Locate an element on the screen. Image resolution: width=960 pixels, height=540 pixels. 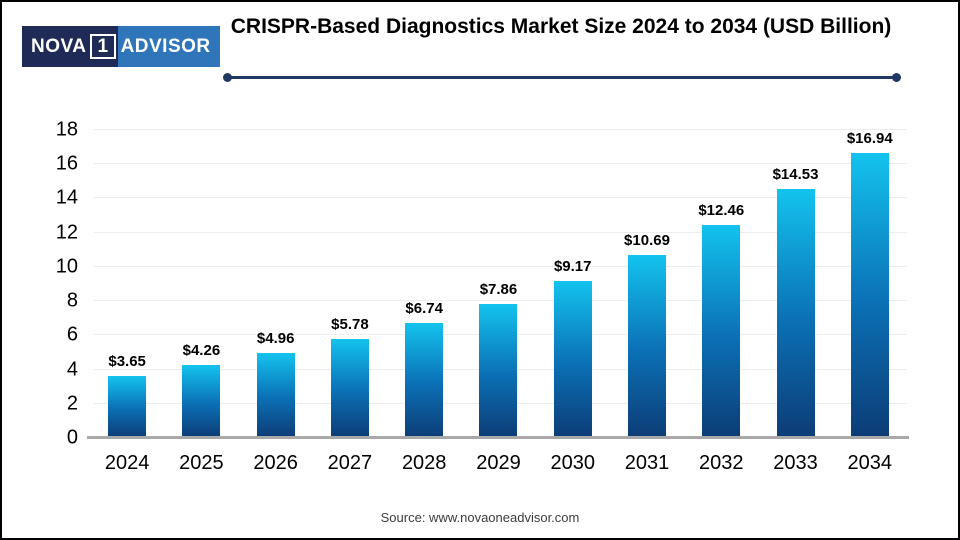
bar-group-2024: $3.65 is located at coordinates (127, 284).